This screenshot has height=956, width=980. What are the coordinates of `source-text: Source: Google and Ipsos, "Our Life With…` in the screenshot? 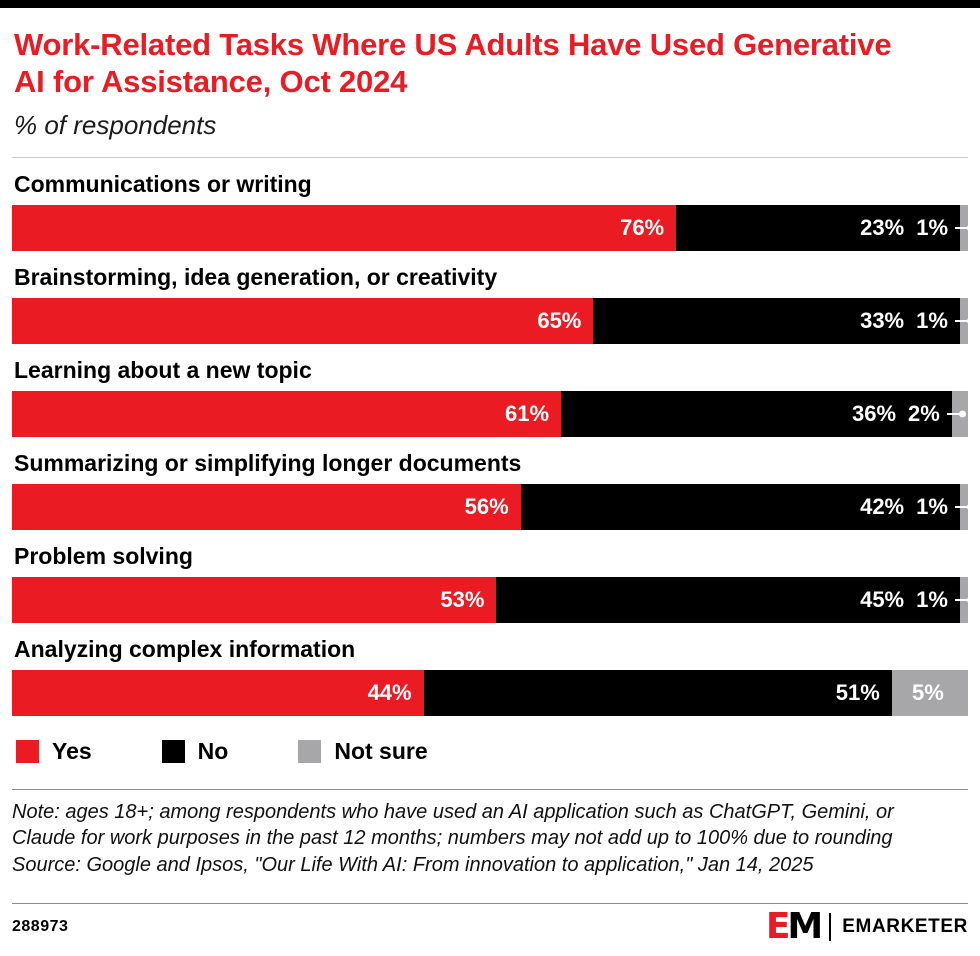 It's located at (413, 865).